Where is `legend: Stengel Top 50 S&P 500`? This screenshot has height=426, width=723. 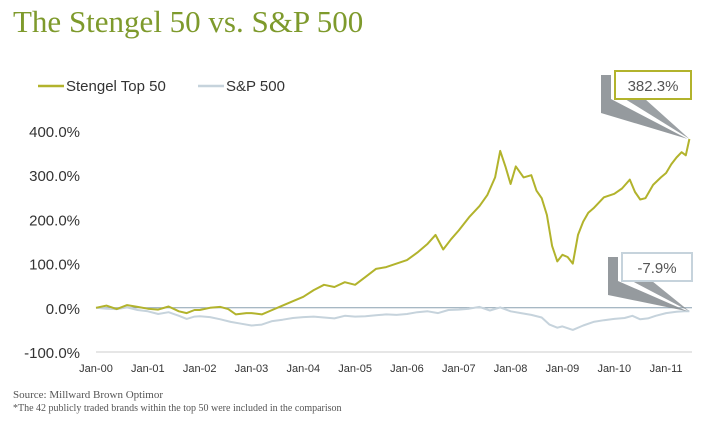 legend: Stengel Top 50 S&P 500 is located at coordinates (161, 86).